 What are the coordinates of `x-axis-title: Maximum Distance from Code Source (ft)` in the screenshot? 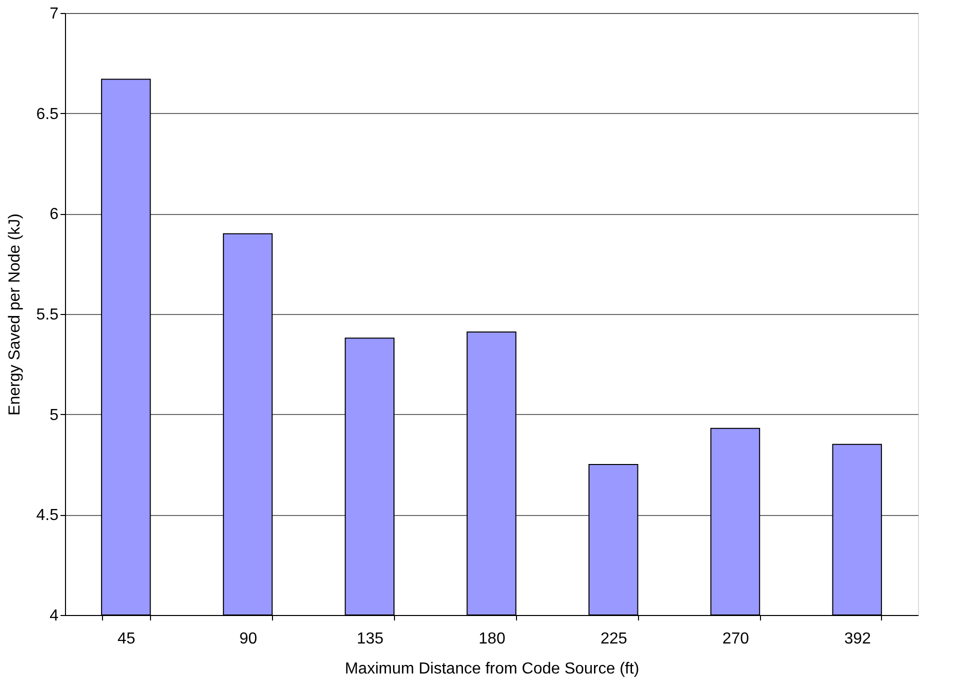 It's located at (492, 669).